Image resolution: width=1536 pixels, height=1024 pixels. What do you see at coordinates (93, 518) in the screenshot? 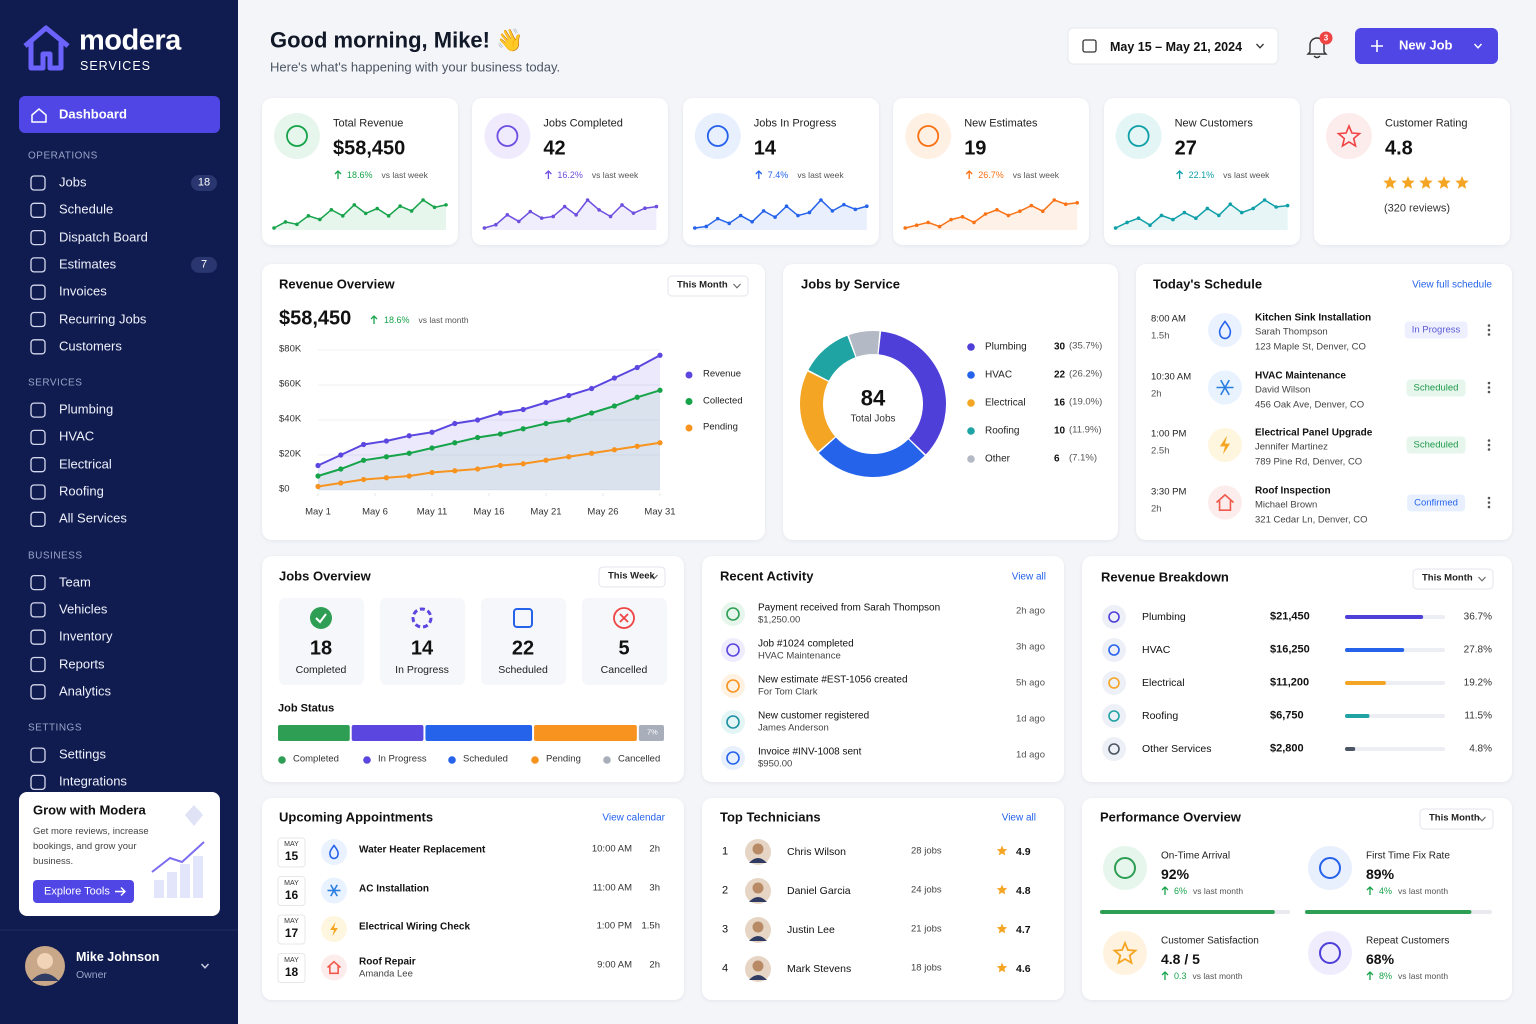
I see `nav-item: All Services` at bounding box center [93, 518].